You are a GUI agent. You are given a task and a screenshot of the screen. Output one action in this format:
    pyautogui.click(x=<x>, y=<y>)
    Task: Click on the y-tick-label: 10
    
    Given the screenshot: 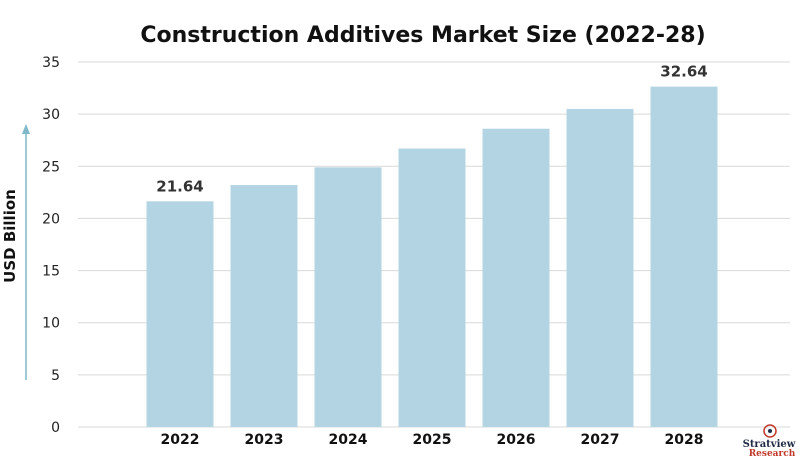 What is the action you would take?
    pyautogui.click(x=51, y=324)
    